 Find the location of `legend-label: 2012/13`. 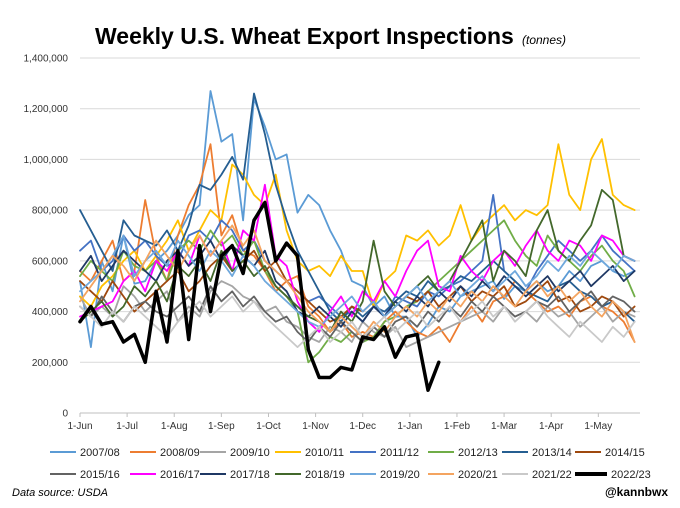

legend-label: 2012/13 is located at coordinates (478, 453).